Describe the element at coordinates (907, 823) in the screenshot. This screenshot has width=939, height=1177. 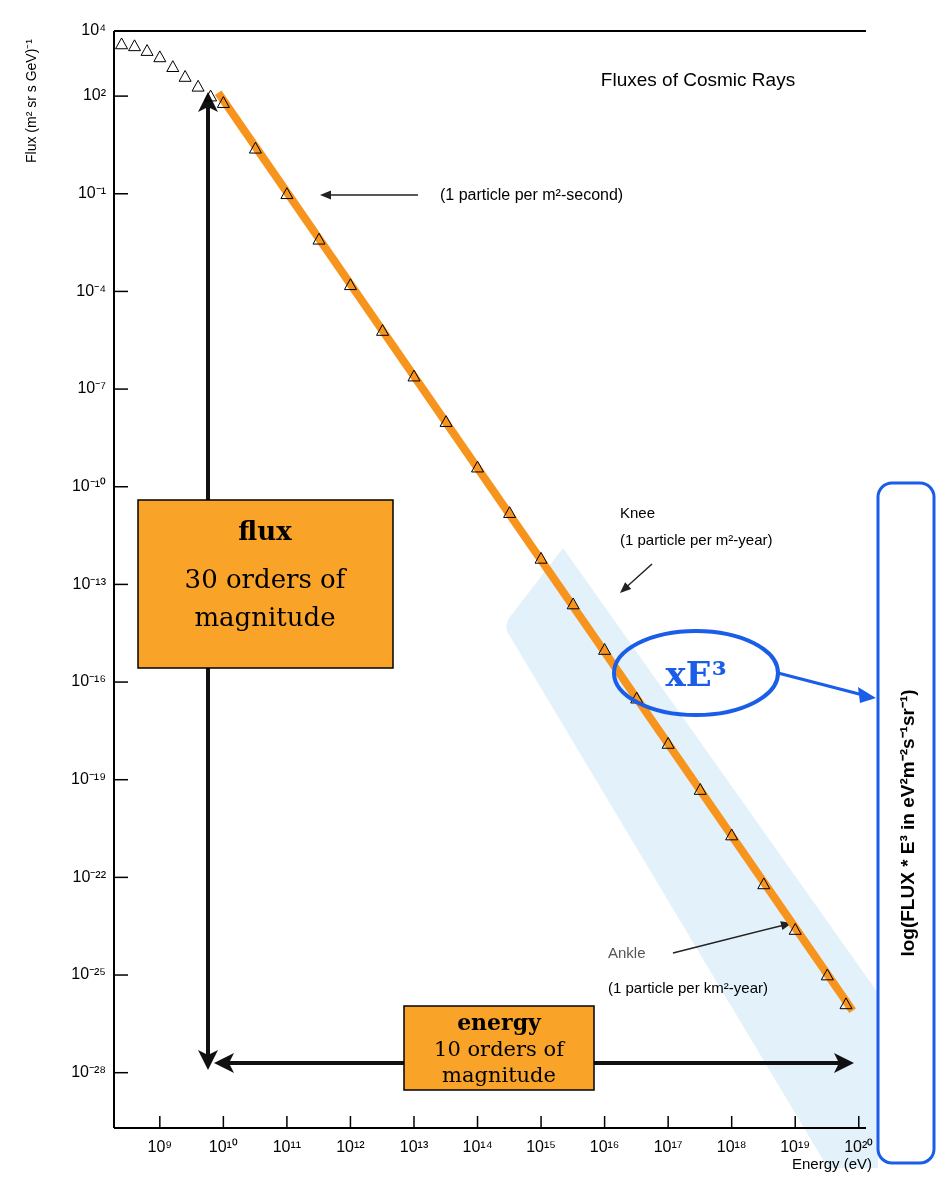
I see `text: log(FLUX * E³ in eV²m⁻²s⁻¹sr⁻¹)` at that location.